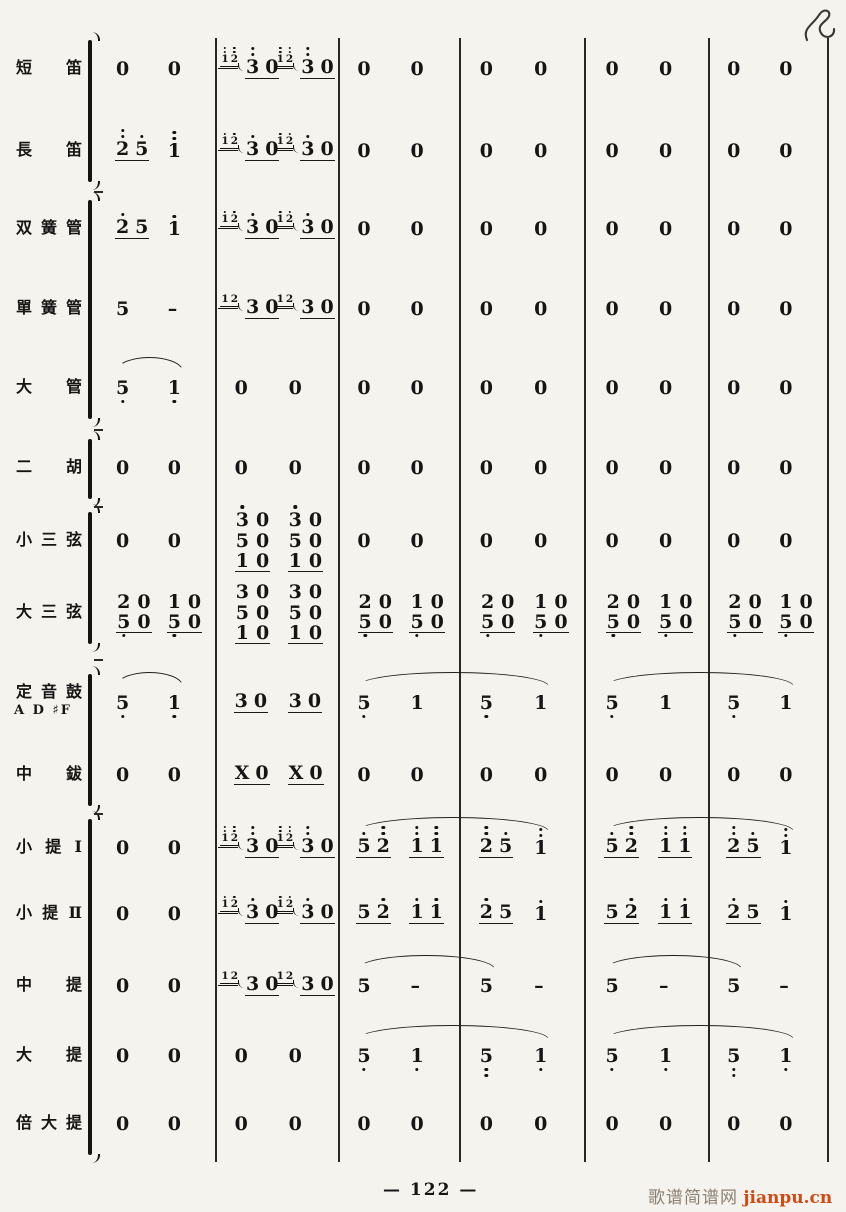 This screenshot has height=1212, width=846. Describe the element at coordinates (48, 227) in the screenshot. I see `instrument-label-char: 簧` at that location.